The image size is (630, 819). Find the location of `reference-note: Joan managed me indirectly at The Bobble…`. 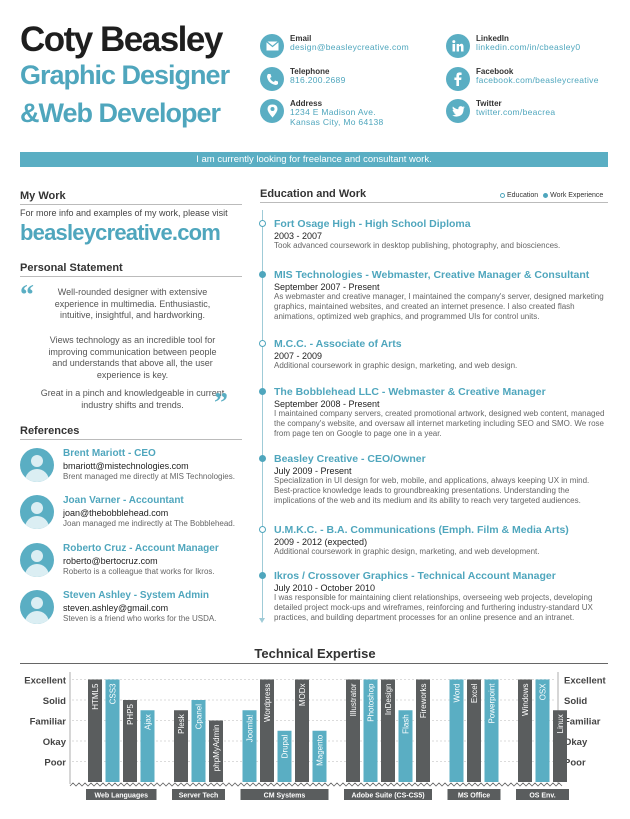

reference-note: Joan managed me indirectly at The Bobble… is located at coordinates (149, 523).